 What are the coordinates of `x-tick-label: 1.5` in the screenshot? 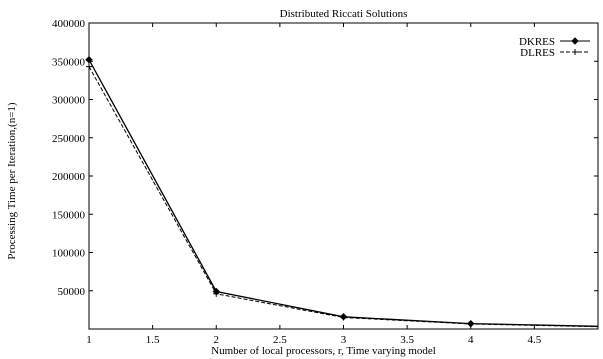 It's located at (153, 340).